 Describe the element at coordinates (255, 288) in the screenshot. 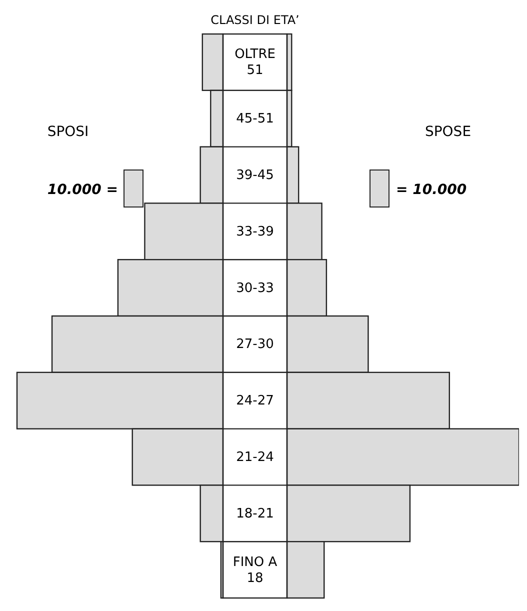

I see `y-tick-label: 30-33` at that location.